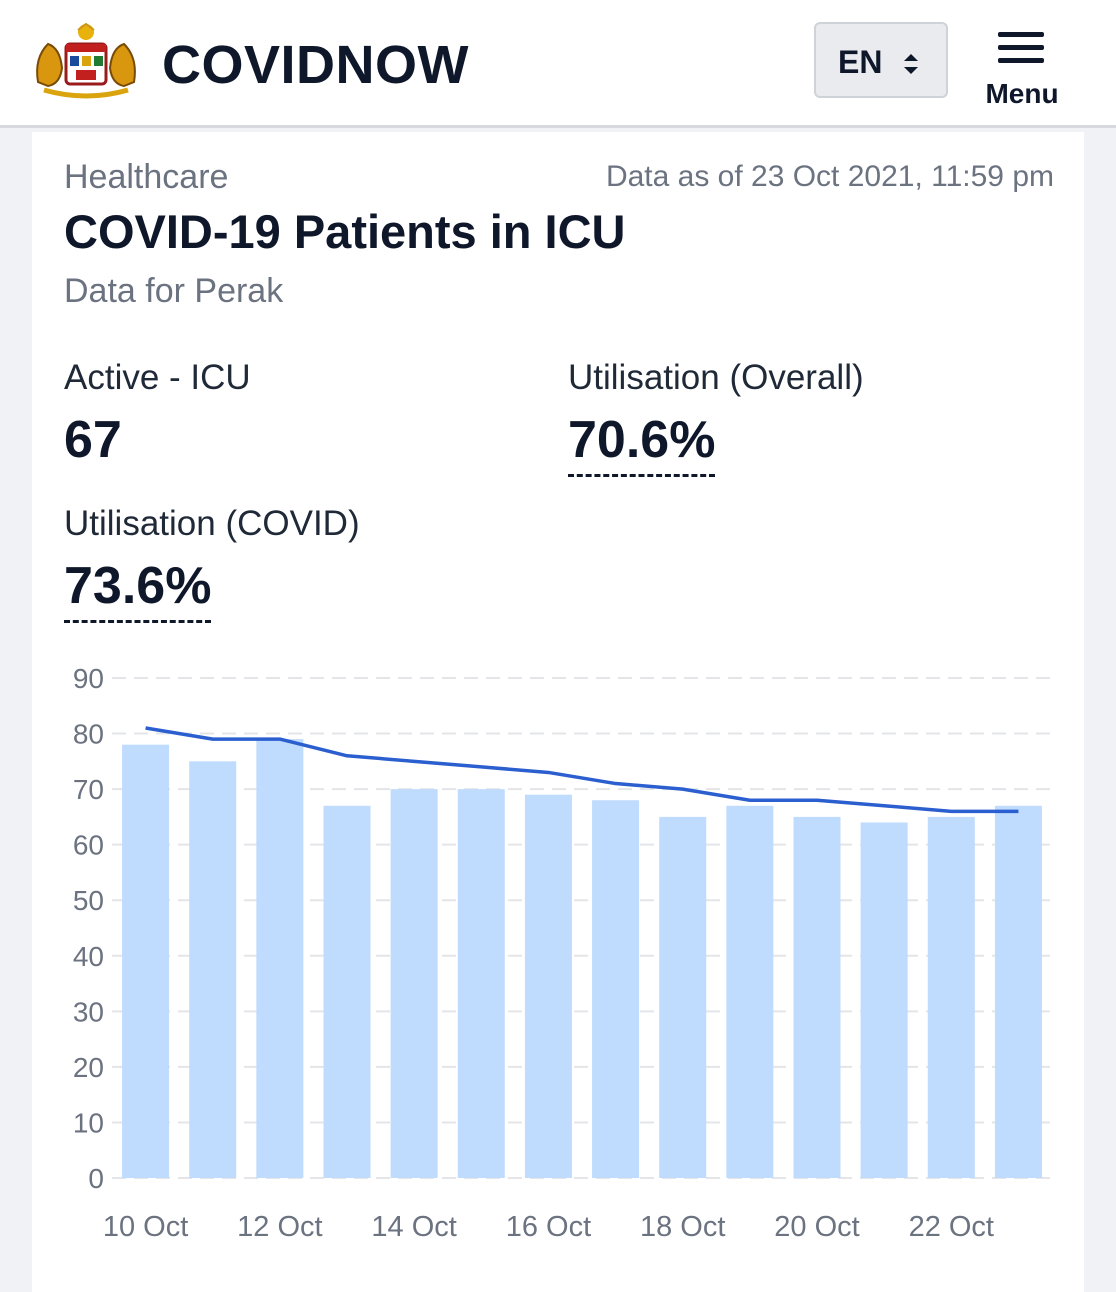  What do you see at coordinates (345, 231) in the screenshot?
I see `card-title: COVID-19 Patients in ICU` at bounding box center [345, 231].